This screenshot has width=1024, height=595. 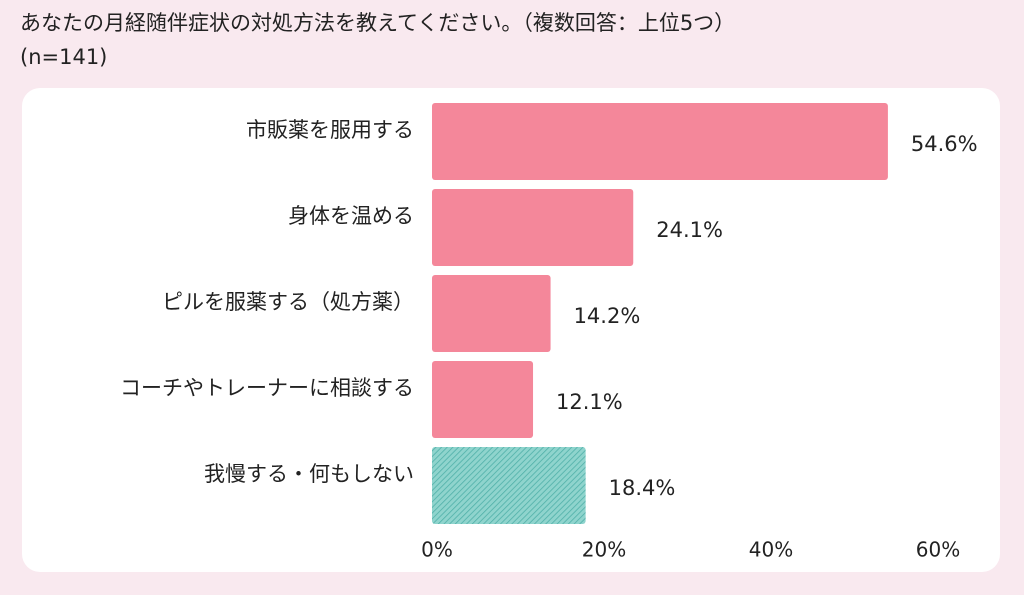 What do you see at coordinates (589, 402) in the screenshot?
I see `value-label-4: 12.1%` at bounding box center [589, 402].